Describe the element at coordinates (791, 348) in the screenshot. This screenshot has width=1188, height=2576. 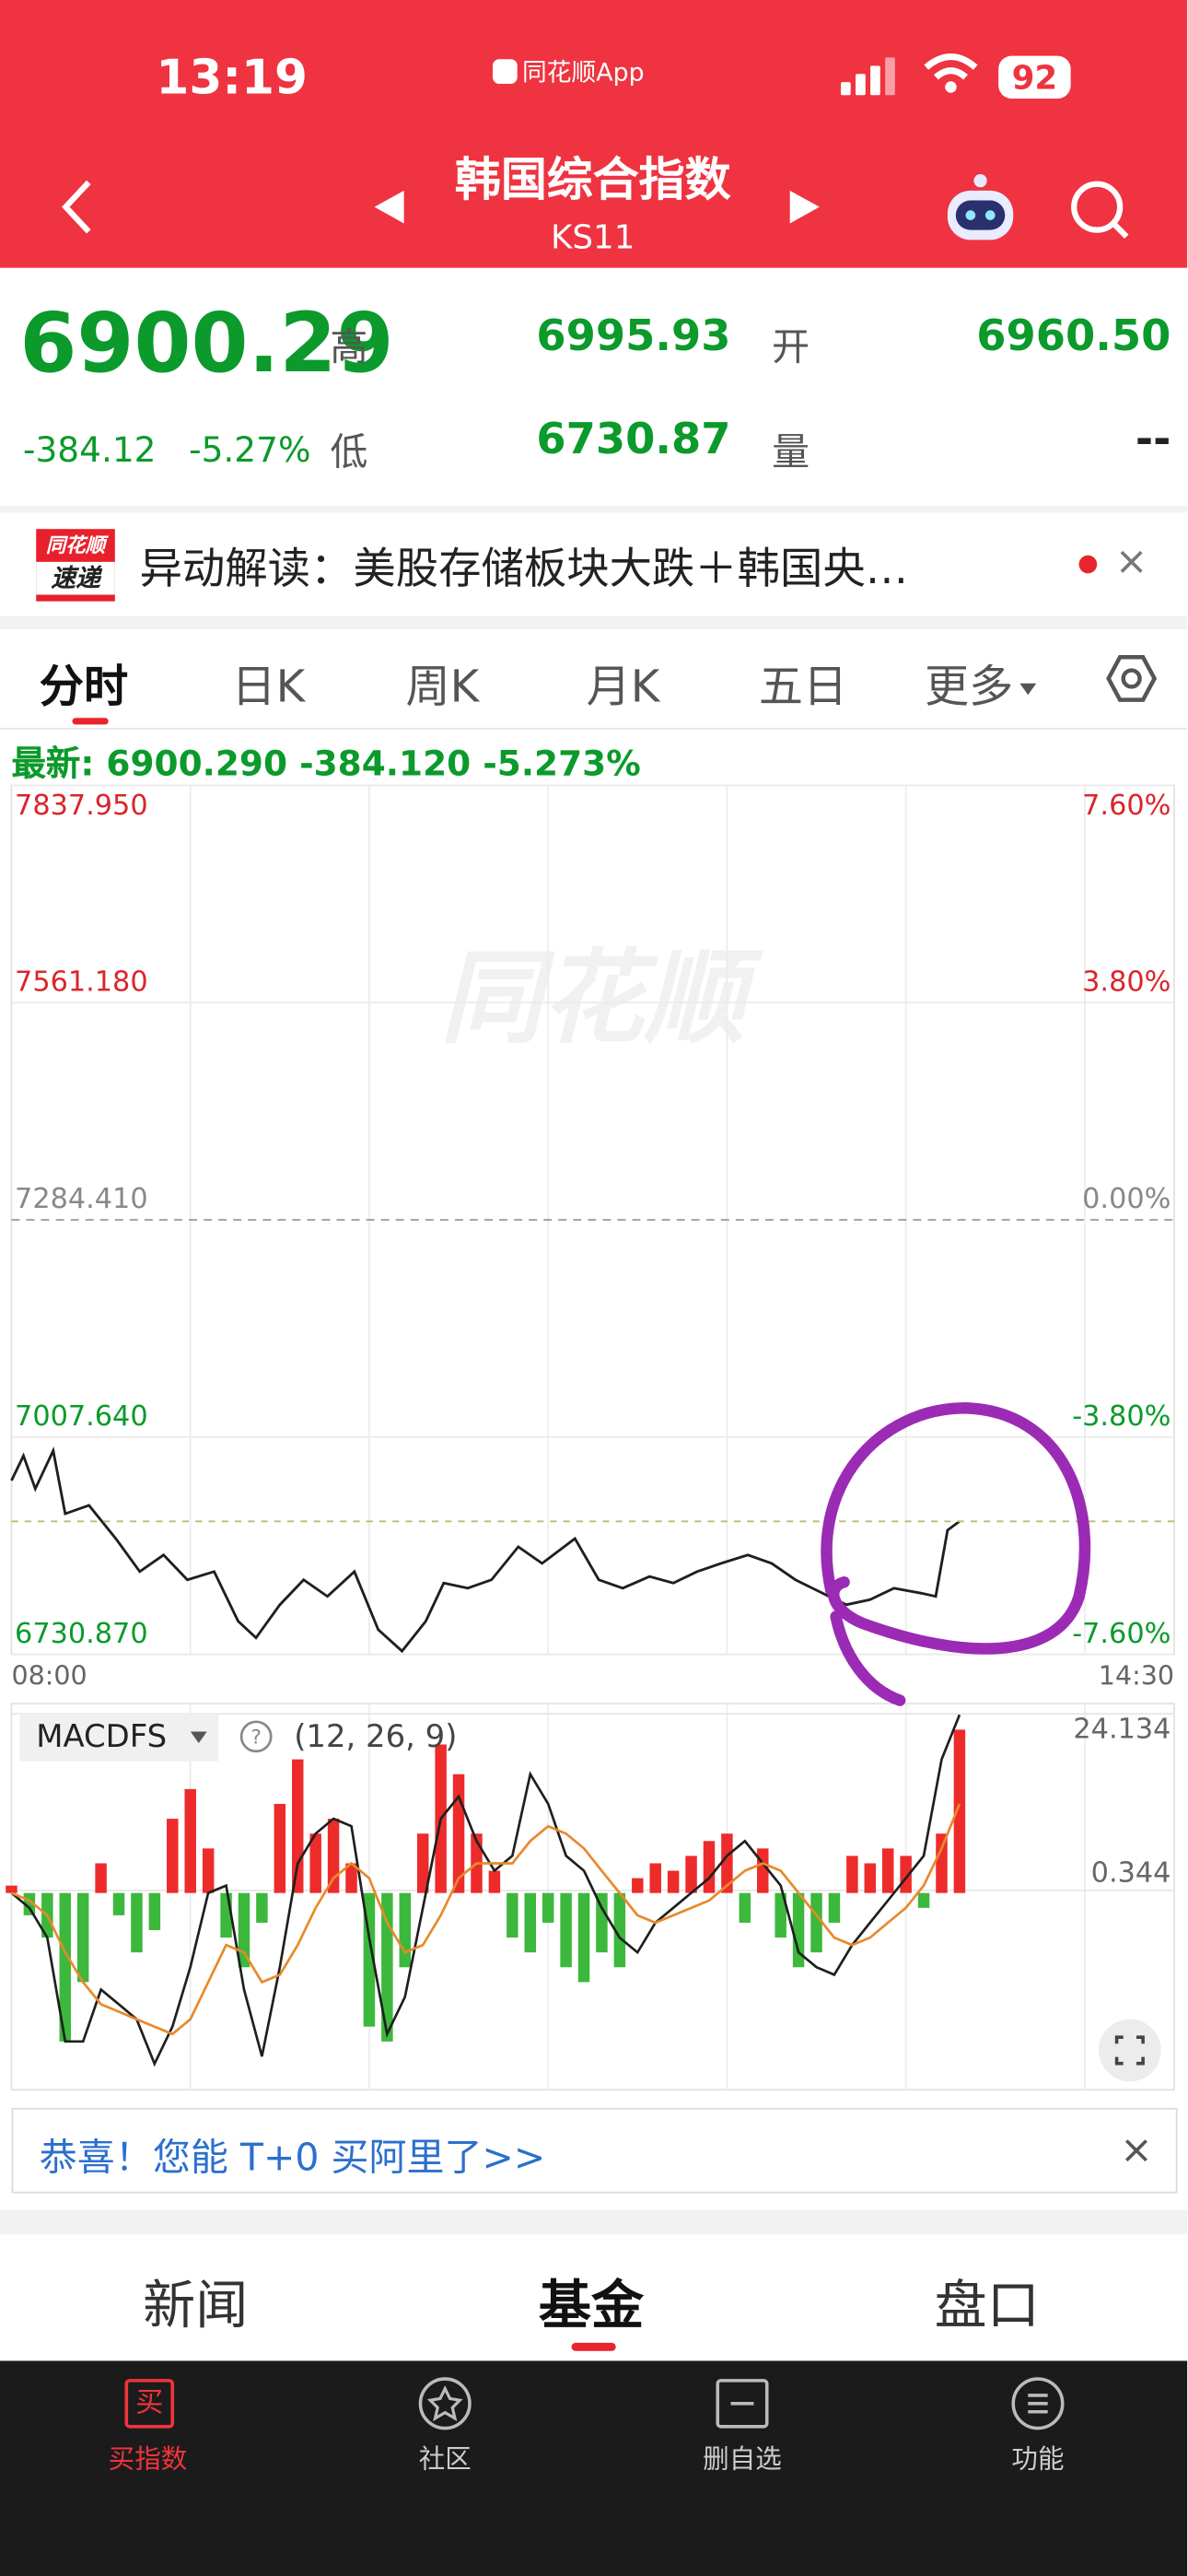
I see `open-label: 开` at that location.